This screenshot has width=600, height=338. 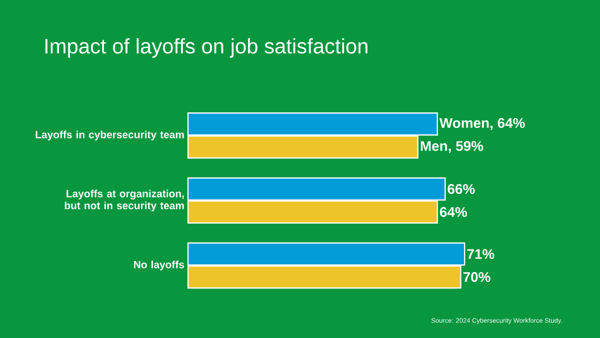 I want to click on data-label: Men, 59%, so click(x=452, y=147).